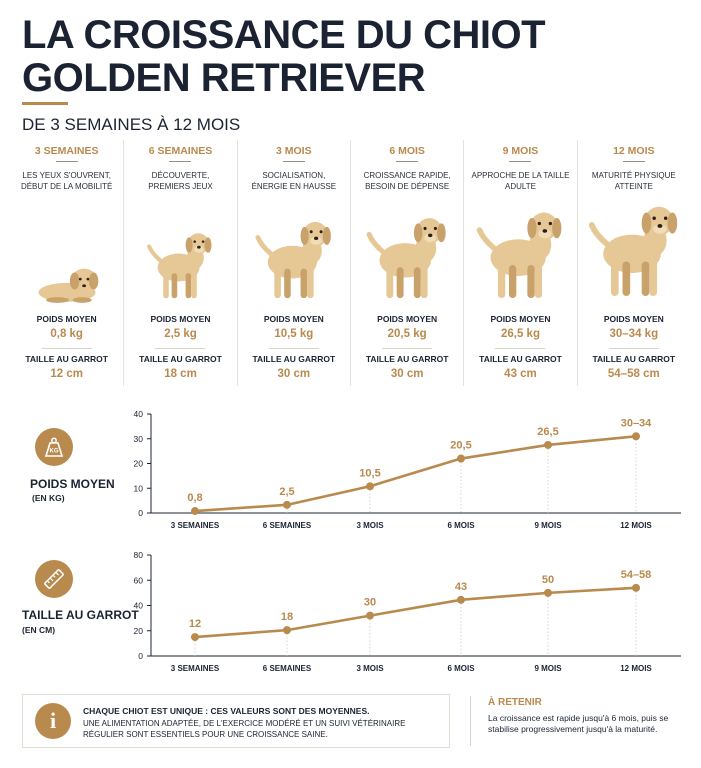 The width and height of the screenshot is (701, 768). Describe the element at coordinates (139, 464) in the screenshot. I see `y-tick-label: 20` at that location.